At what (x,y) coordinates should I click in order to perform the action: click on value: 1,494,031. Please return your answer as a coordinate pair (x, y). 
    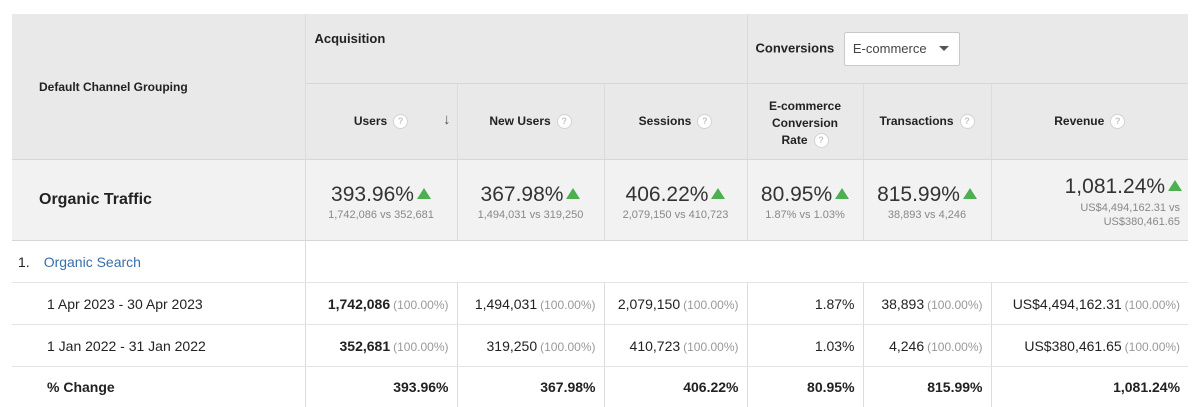
    Looking at the image, I should click on (506, 304).